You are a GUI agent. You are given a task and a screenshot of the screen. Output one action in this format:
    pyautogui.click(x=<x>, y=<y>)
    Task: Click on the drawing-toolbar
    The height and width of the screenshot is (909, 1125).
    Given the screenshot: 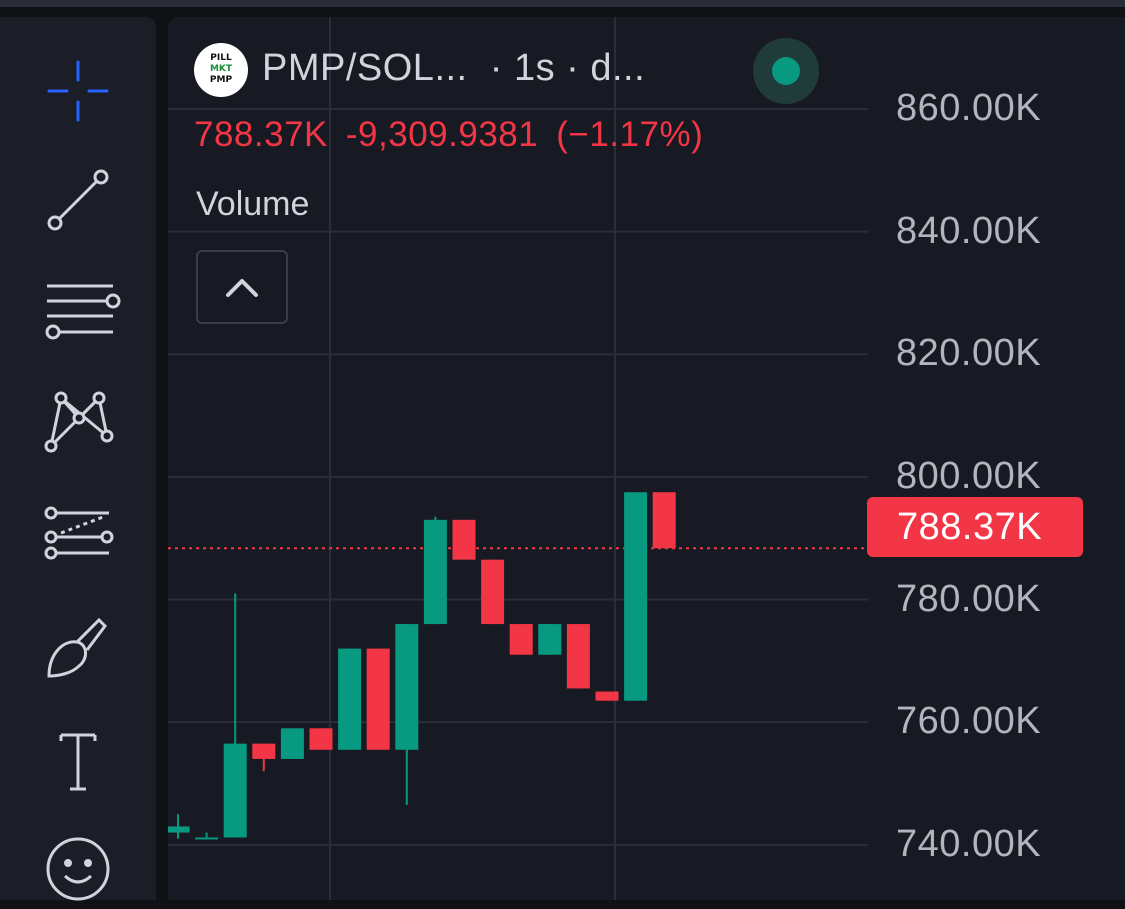 What is the action you would take?
    pyautogui.click(x=78, y=459)
    